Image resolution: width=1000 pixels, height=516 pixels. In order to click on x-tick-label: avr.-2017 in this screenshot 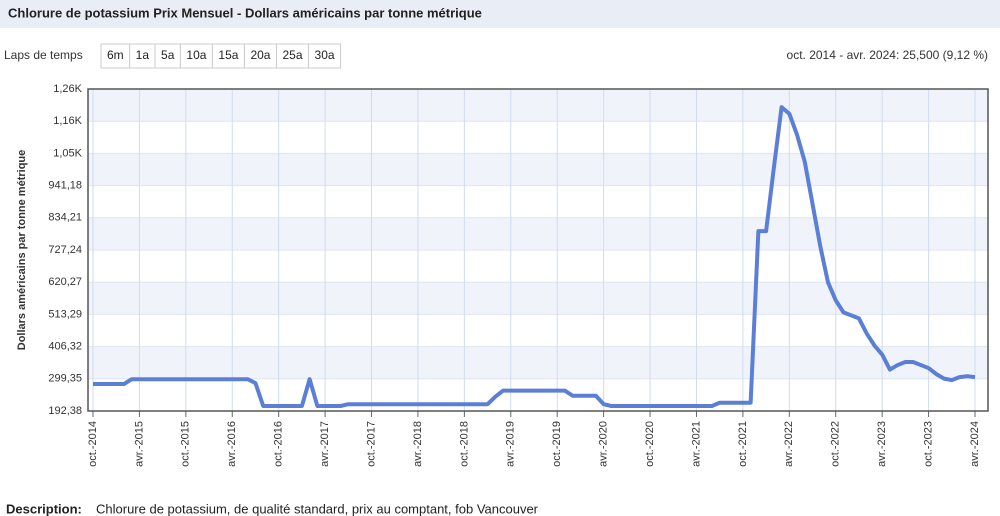, I will do `click(325, 444)`.